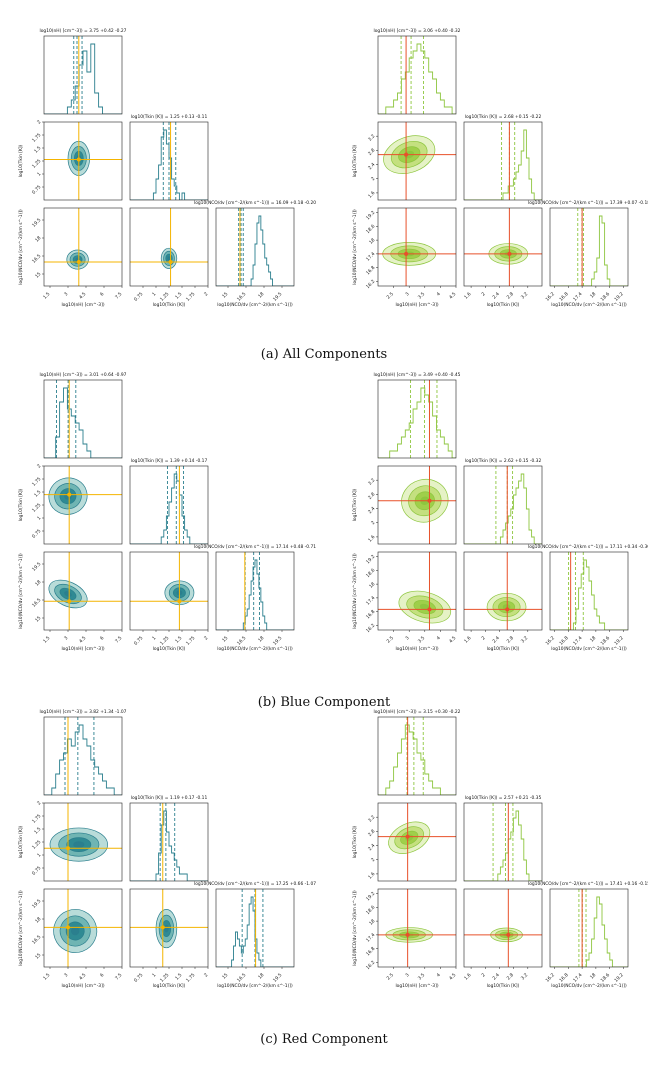 This screenshot has height=1073, width=648. What do you see at coordinates (37, 830) in the screenshot?
I see `y-tick-label: 1.5` at bounding box center [37, 830].